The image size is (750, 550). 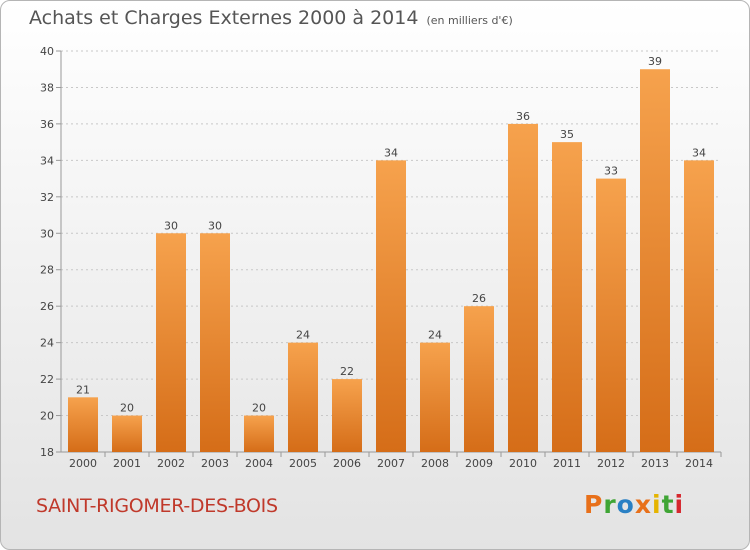 I want to click on x-tick-label: 2007, so click(x=391, y=463).